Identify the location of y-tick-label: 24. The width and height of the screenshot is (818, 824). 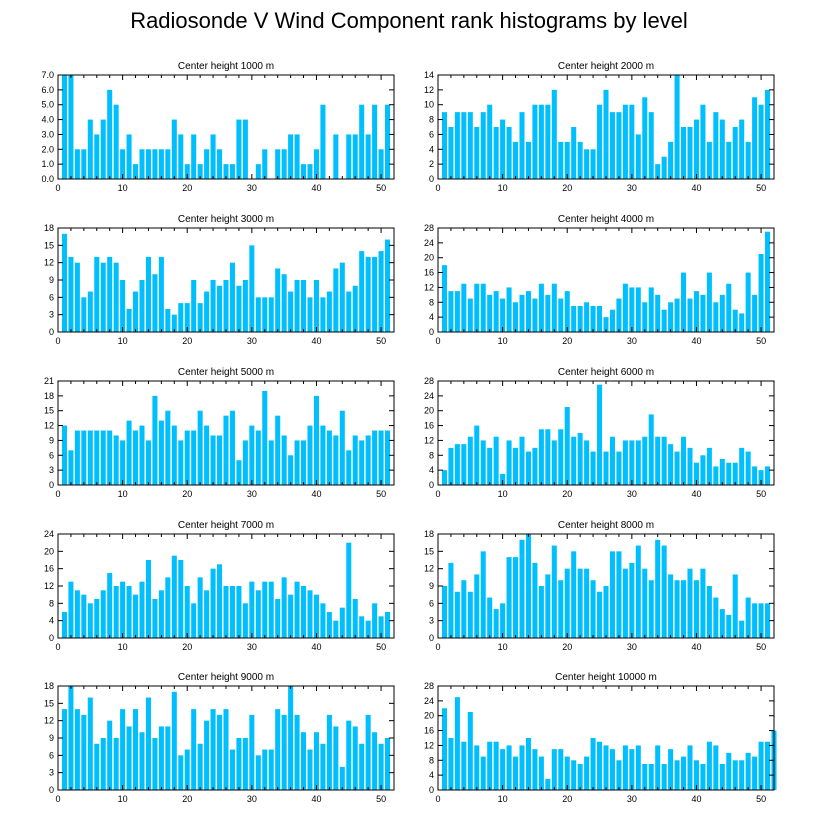
(49, 534).